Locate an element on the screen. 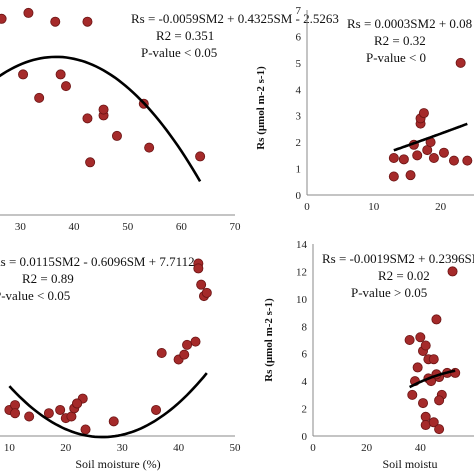  p-value-label: P-value < 0 is located at coordinates (396, 57).